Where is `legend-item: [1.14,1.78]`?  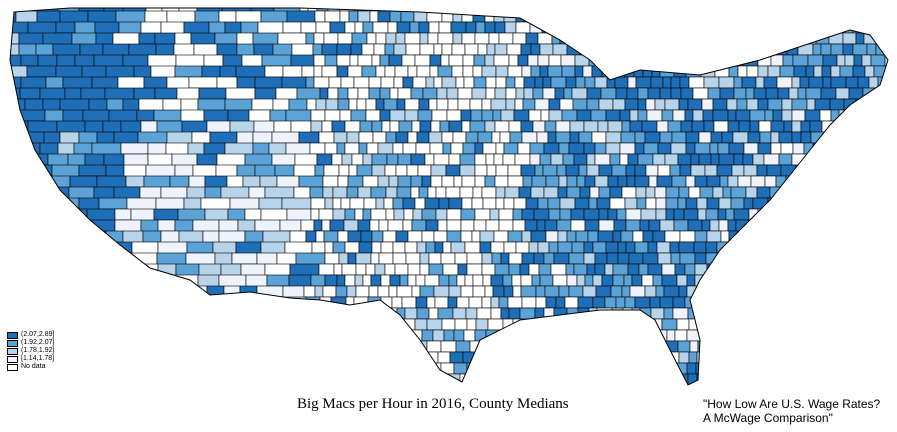
legend-item: [1.14,1.78] is located at coordinates (30, 359).